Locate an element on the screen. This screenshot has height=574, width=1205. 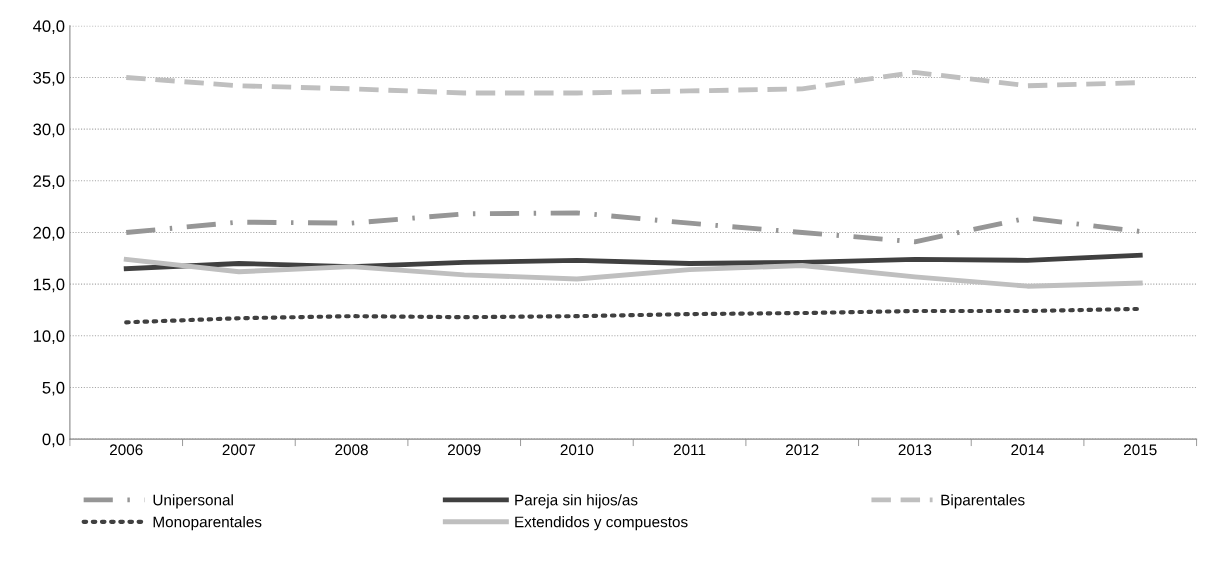
legend-label: Unipersonal is located at coordinates (193, 501).